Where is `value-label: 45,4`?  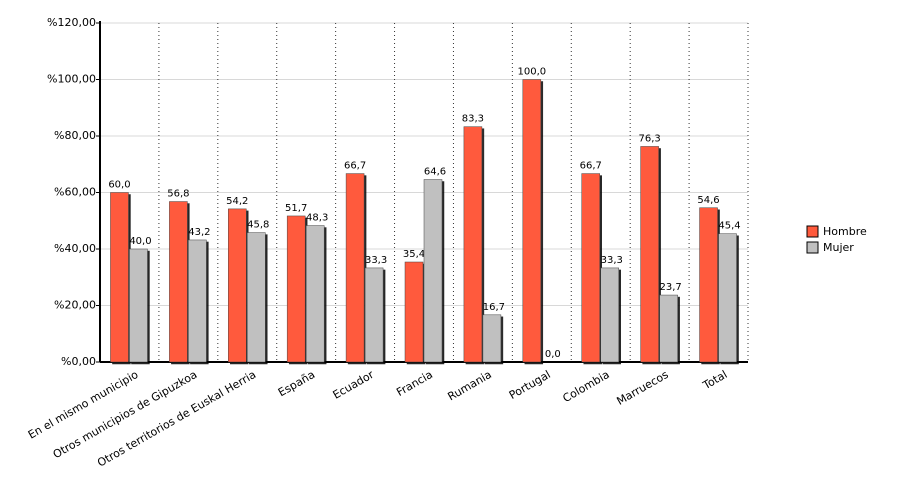 value-label: 45,4 is located at coordinates (729, 226).